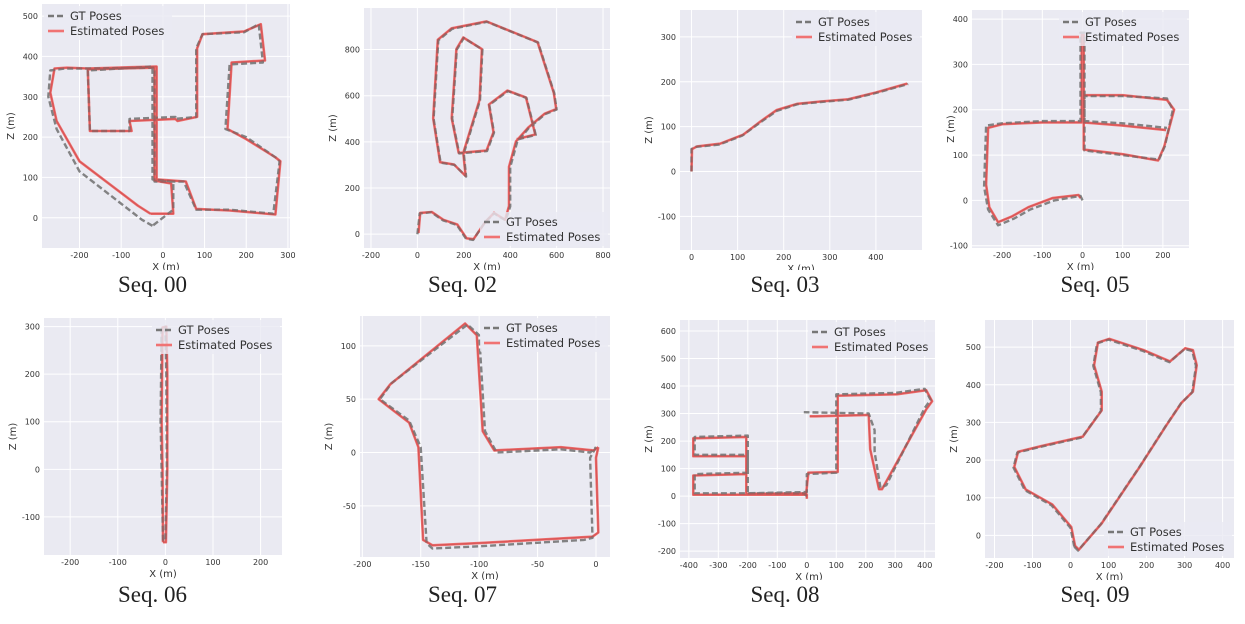 The width and height of the screenshot is (1245, 624). Describe the element at coordinates (152, 284) in the screenshot. I see `sequence-caption: Seq. 00` at that location.